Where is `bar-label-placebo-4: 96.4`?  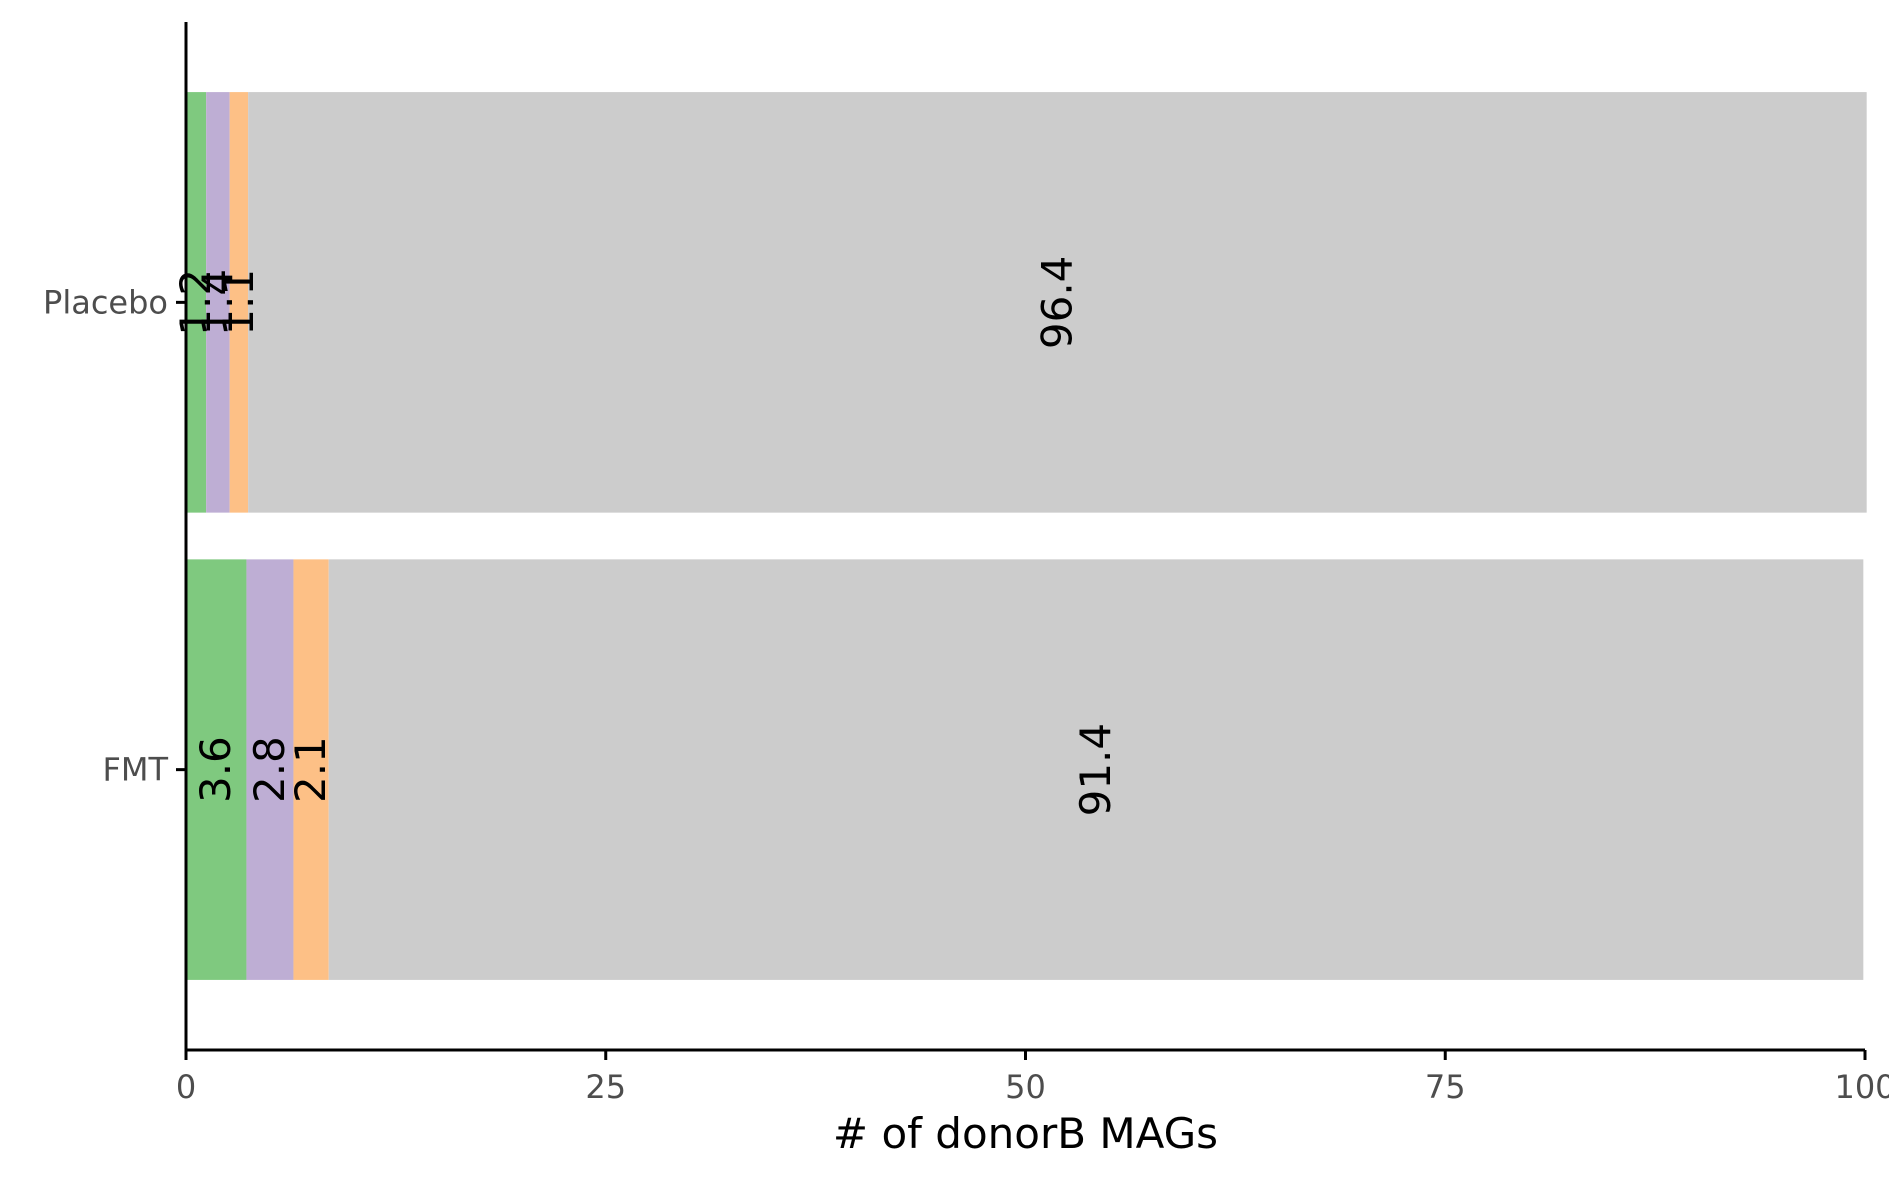 bar-label-placebo-4: 96.4 is located at coordinates (1056, 303).